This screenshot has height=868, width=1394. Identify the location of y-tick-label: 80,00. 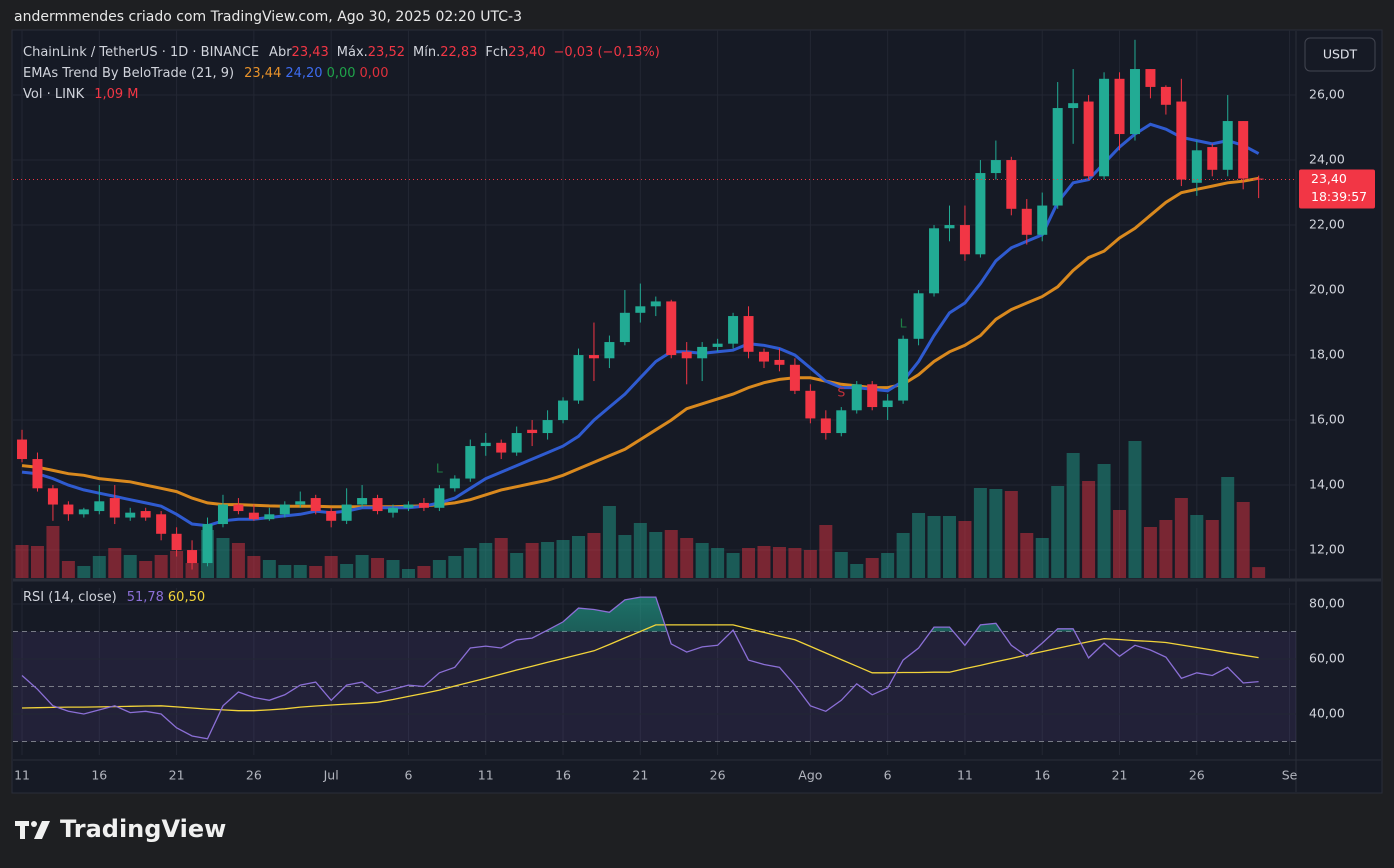
(1327, 603).